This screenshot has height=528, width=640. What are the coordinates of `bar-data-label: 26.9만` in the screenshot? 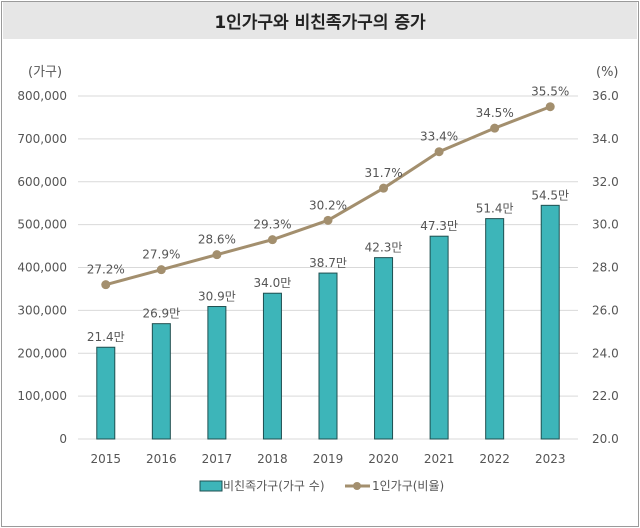 It's located at (161, 314).